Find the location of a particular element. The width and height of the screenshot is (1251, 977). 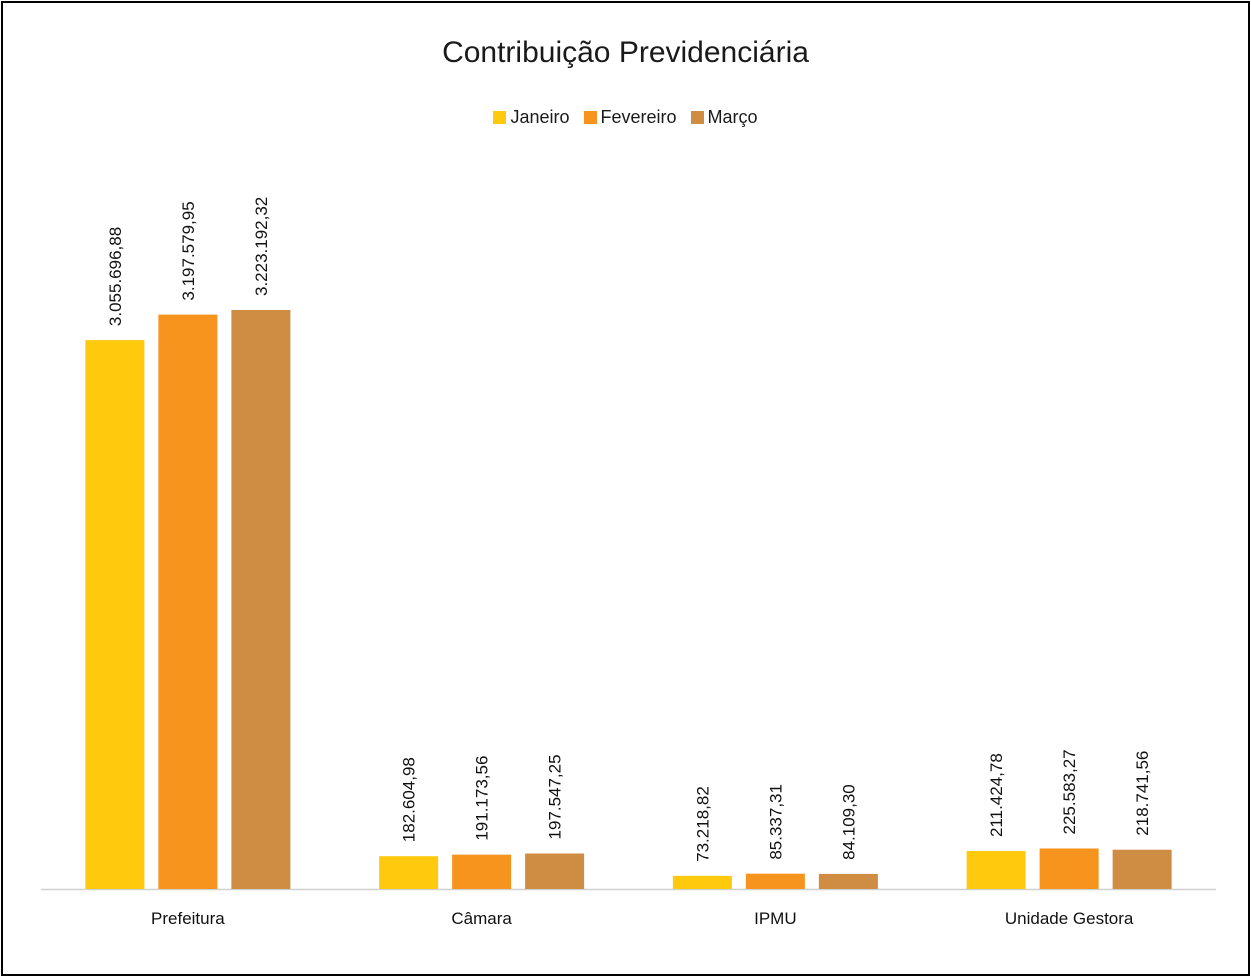

legend-swatch-fevereiro is located at coordinates (590, 117).